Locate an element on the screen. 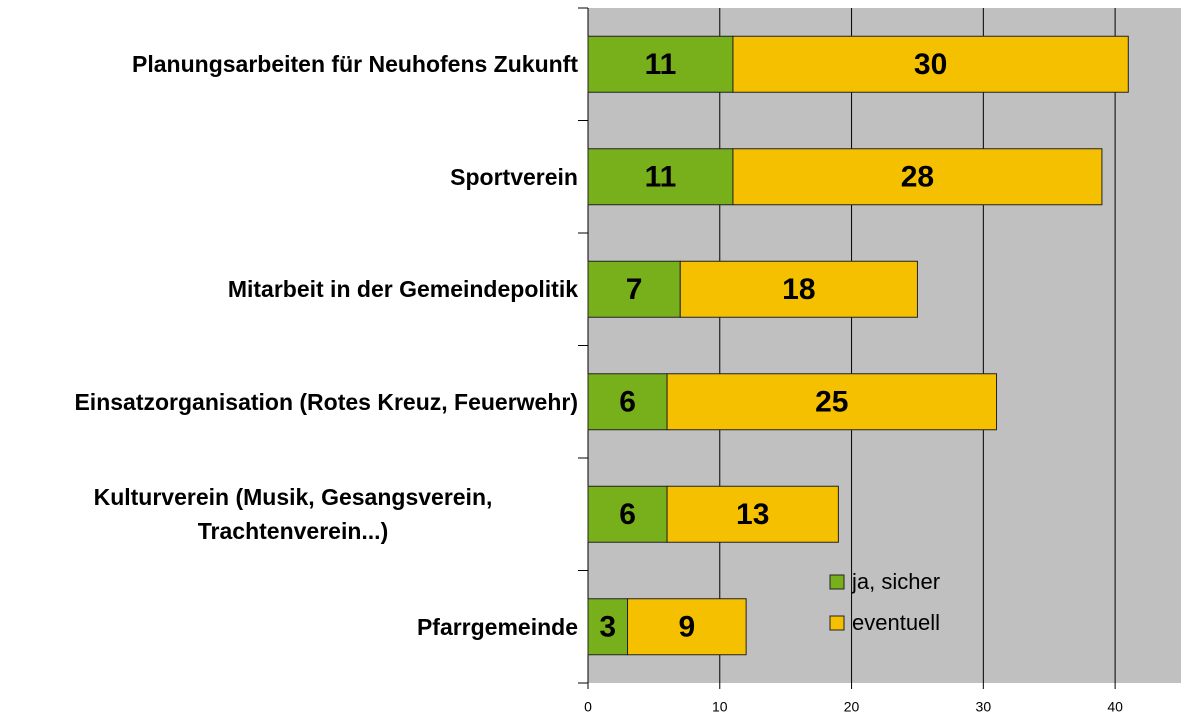 This screenshot has height=716, width=1181. y-tick-label: Planungsarbeiten für Neuhofens Zukunft is located at coordinates (355, 64).